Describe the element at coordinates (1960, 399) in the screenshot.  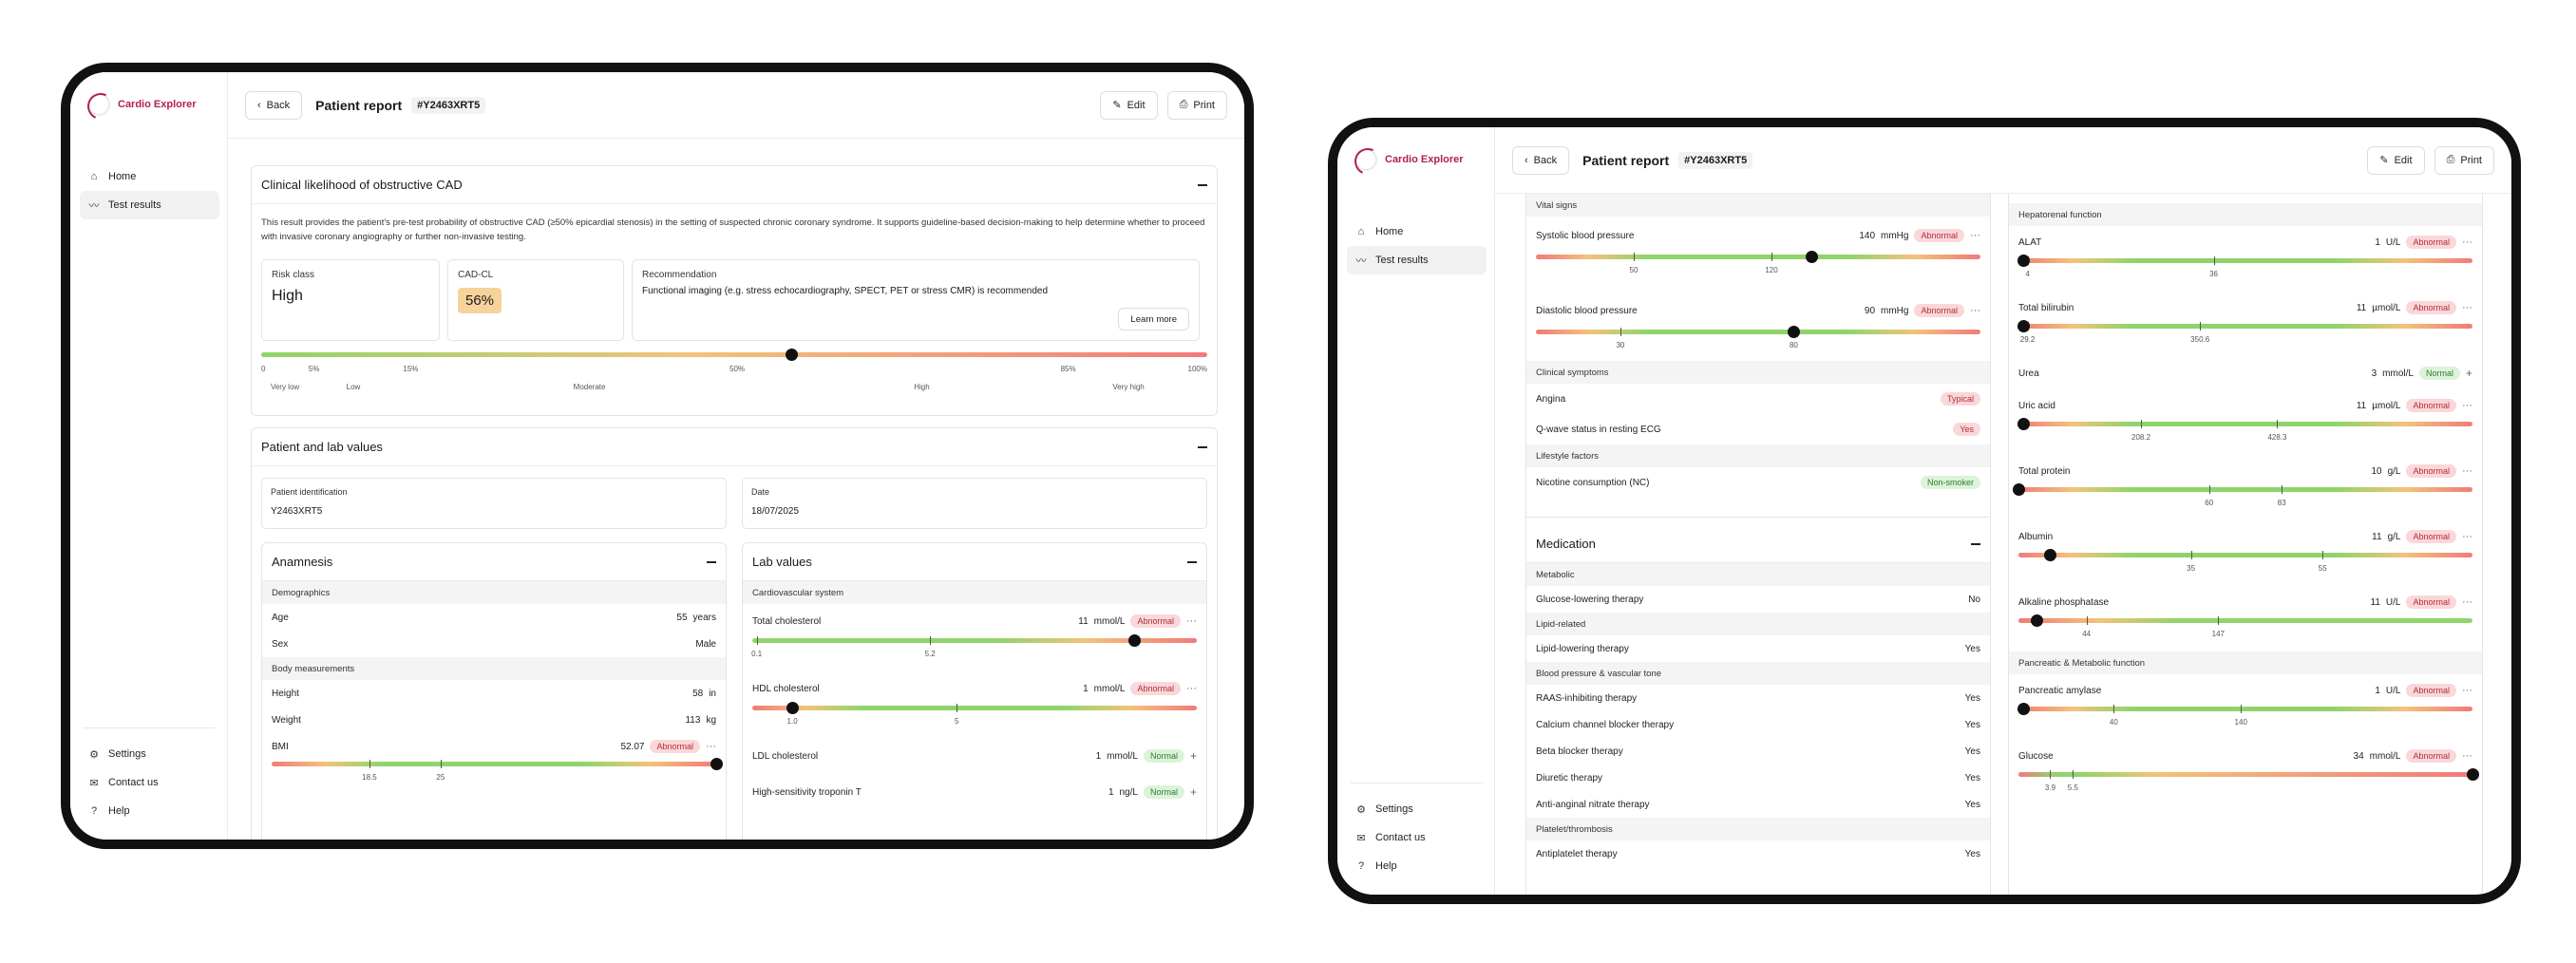
I see `angina-badge: Typical` at that location.